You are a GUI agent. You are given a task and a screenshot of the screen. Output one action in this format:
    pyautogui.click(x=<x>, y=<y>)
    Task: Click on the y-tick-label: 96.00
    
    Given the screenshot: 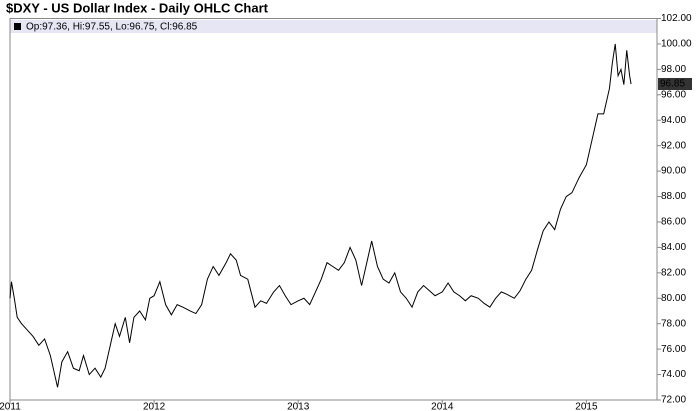 What is the action you would take?
    pyautogui.click(x=673, y=94)
    